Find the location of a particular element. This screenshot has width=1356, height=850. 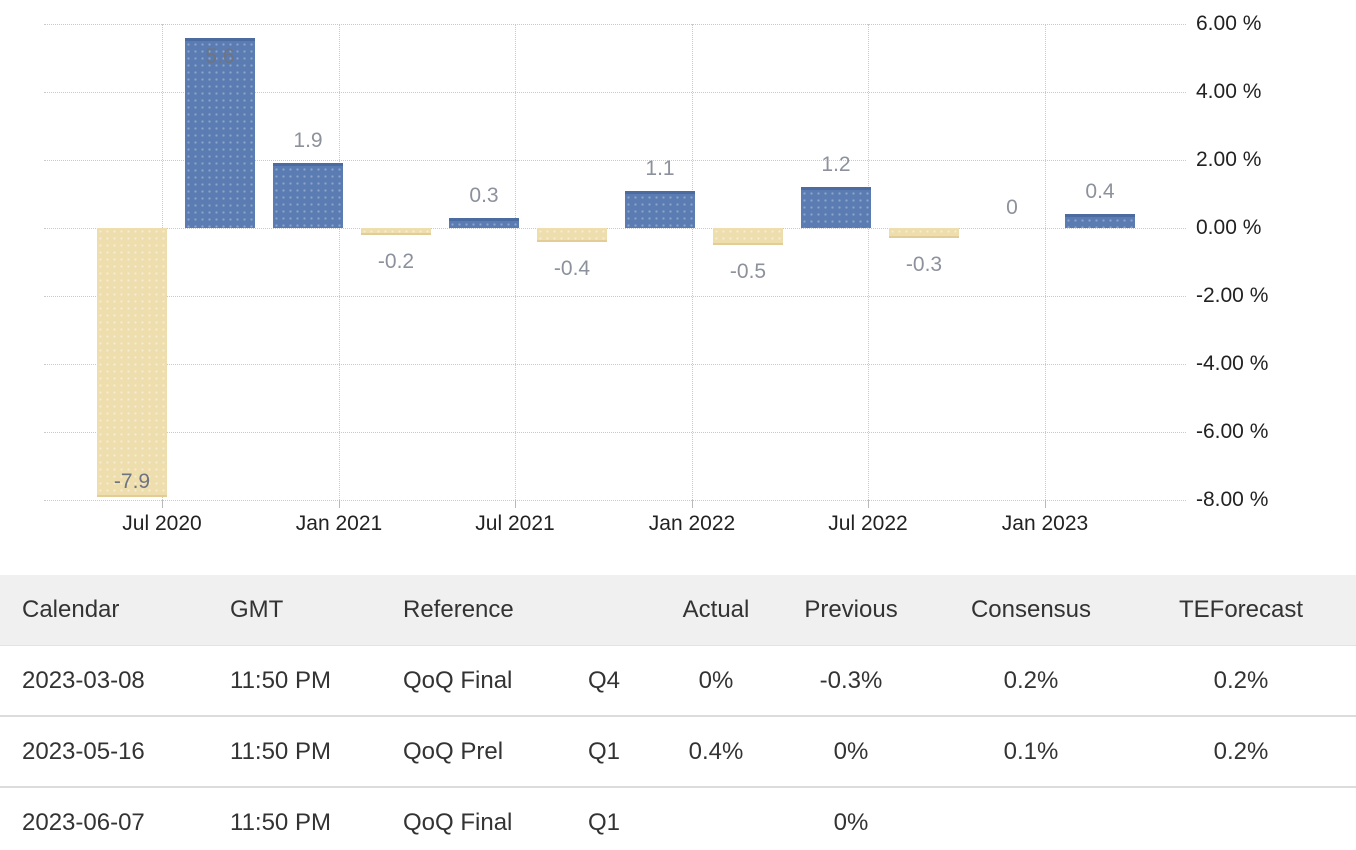

bar-value-label: 1.2 is located at coordinates (836, 165).